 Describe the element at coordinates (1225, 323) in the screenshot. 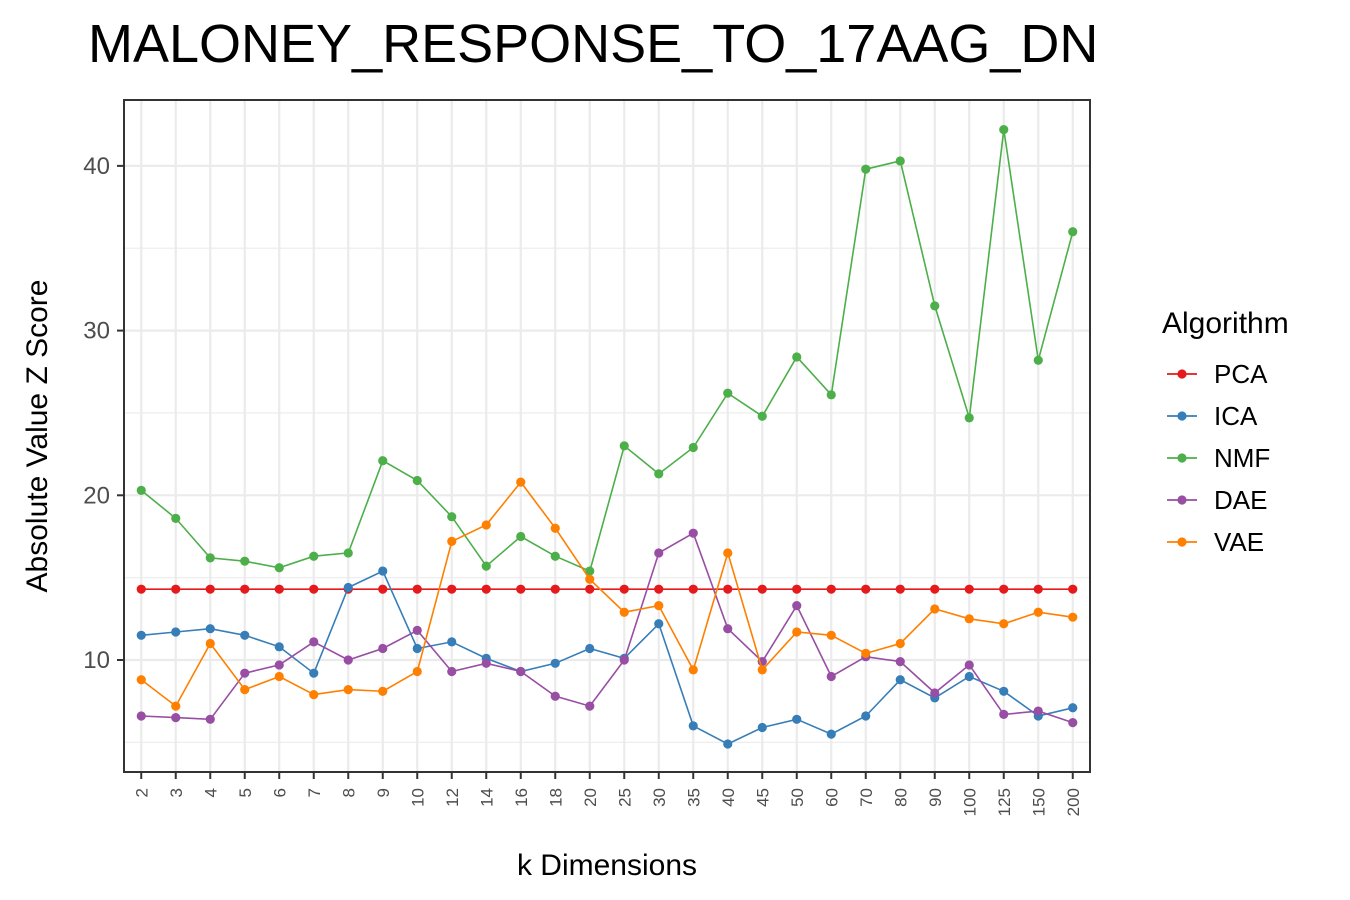

I see `legend-title: Algorithm` at that location.